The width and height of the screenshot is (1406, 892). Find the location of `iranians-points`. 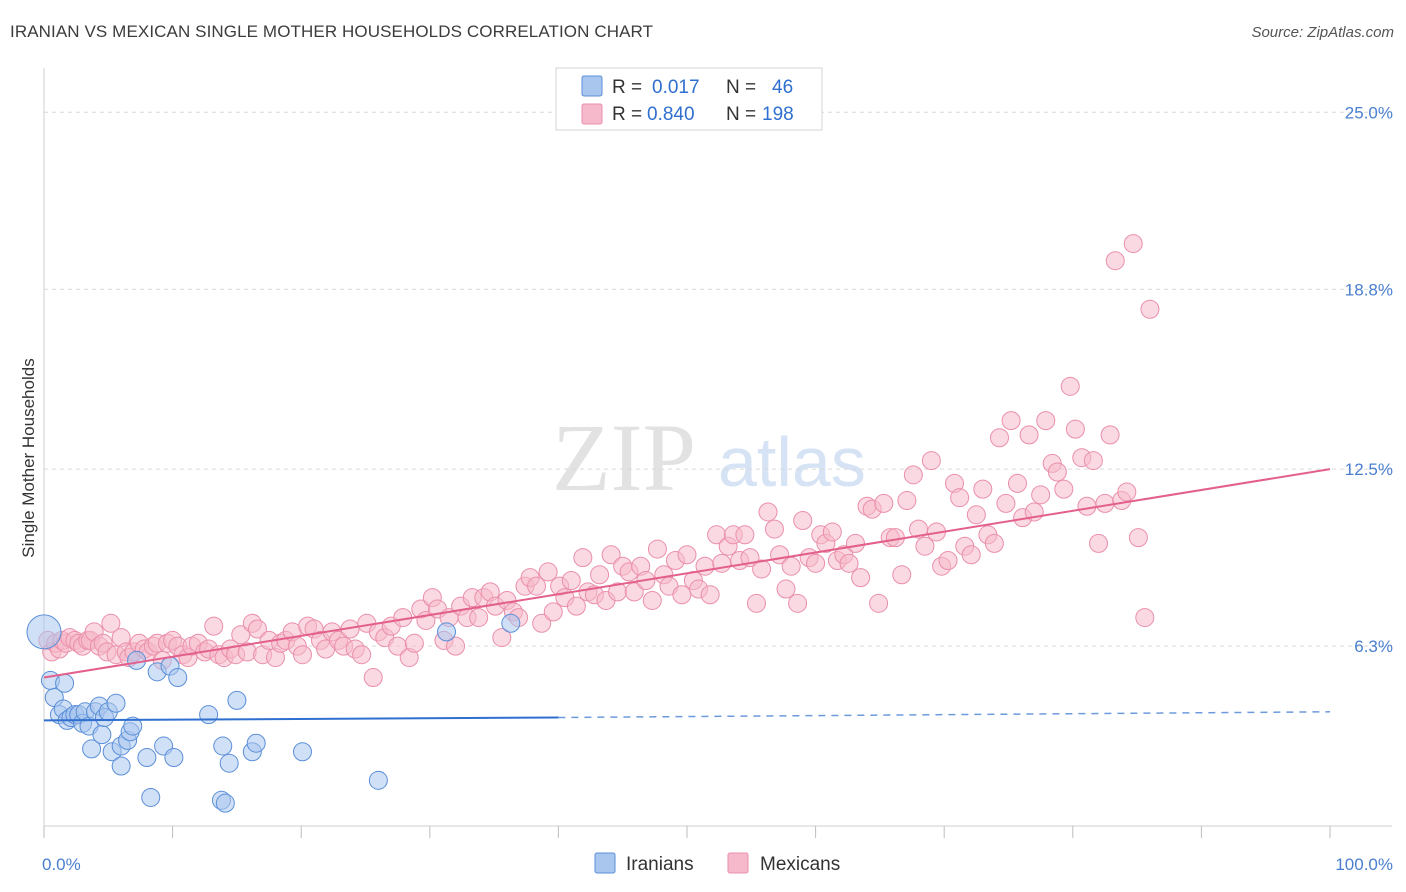

iranians-points is located at coordinates (273, 713).